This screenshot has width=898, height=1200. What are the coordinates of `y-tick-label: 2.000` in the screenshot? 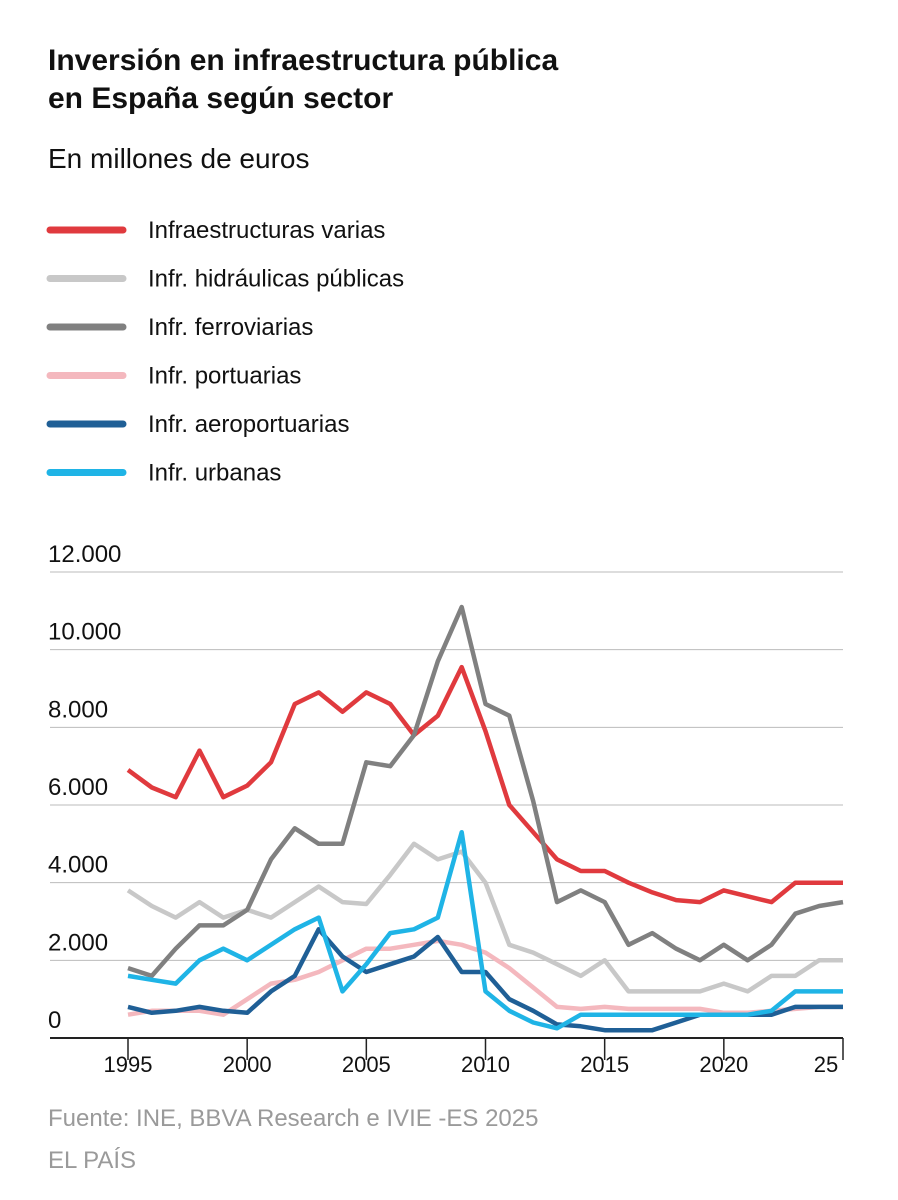 It's located at (78, 942).